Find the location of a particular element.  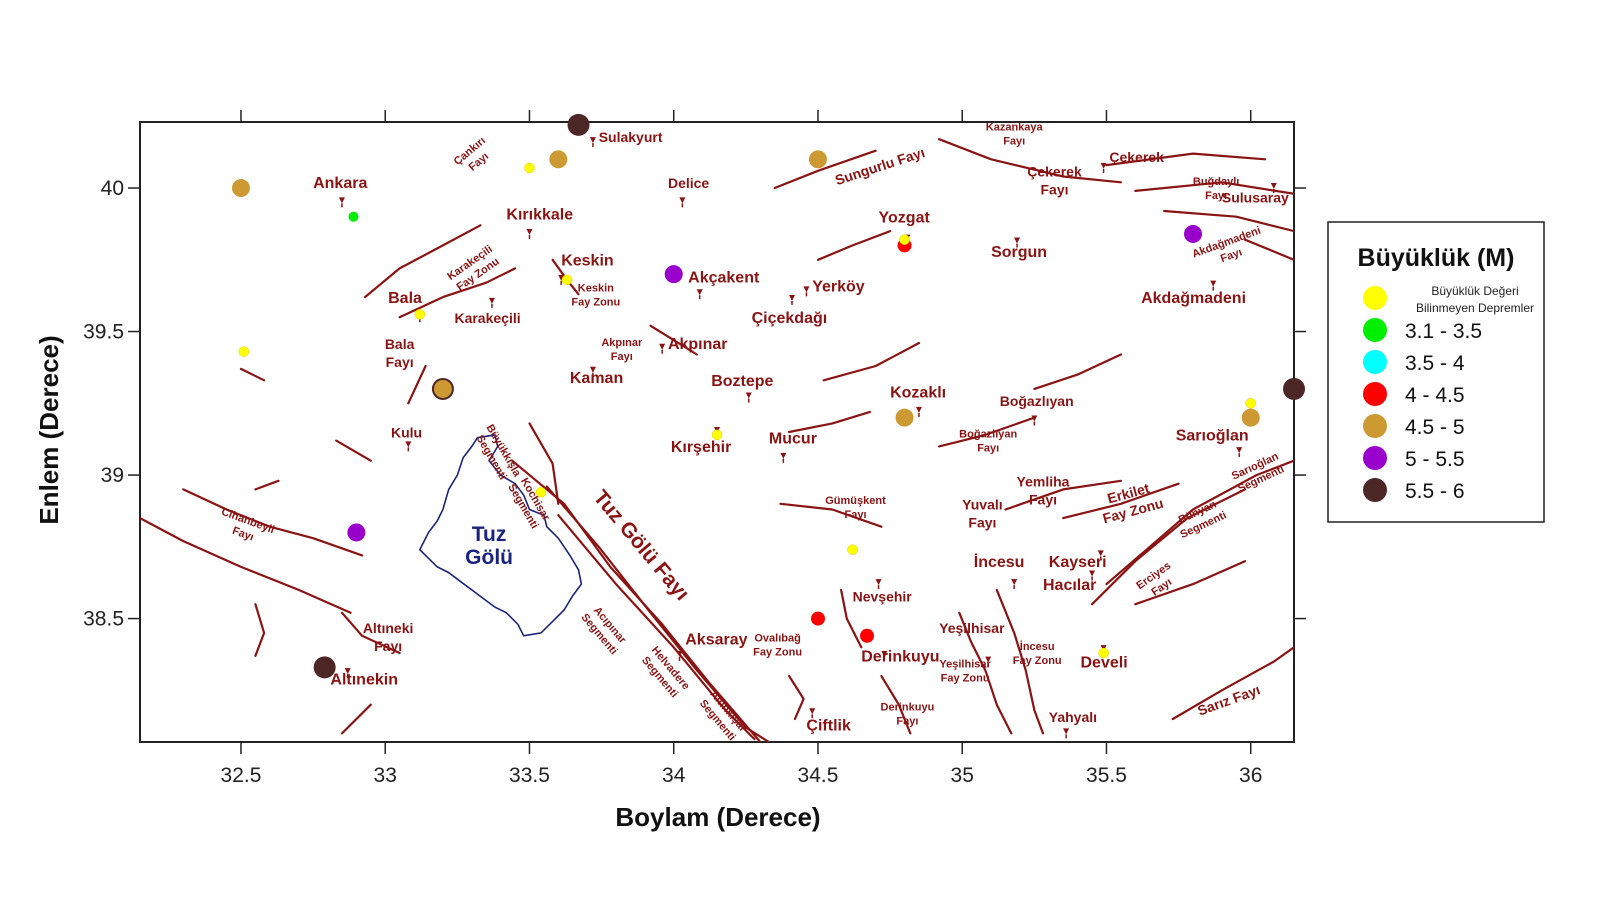

x-tick-label: 33 is located at coordinates (385, 775).